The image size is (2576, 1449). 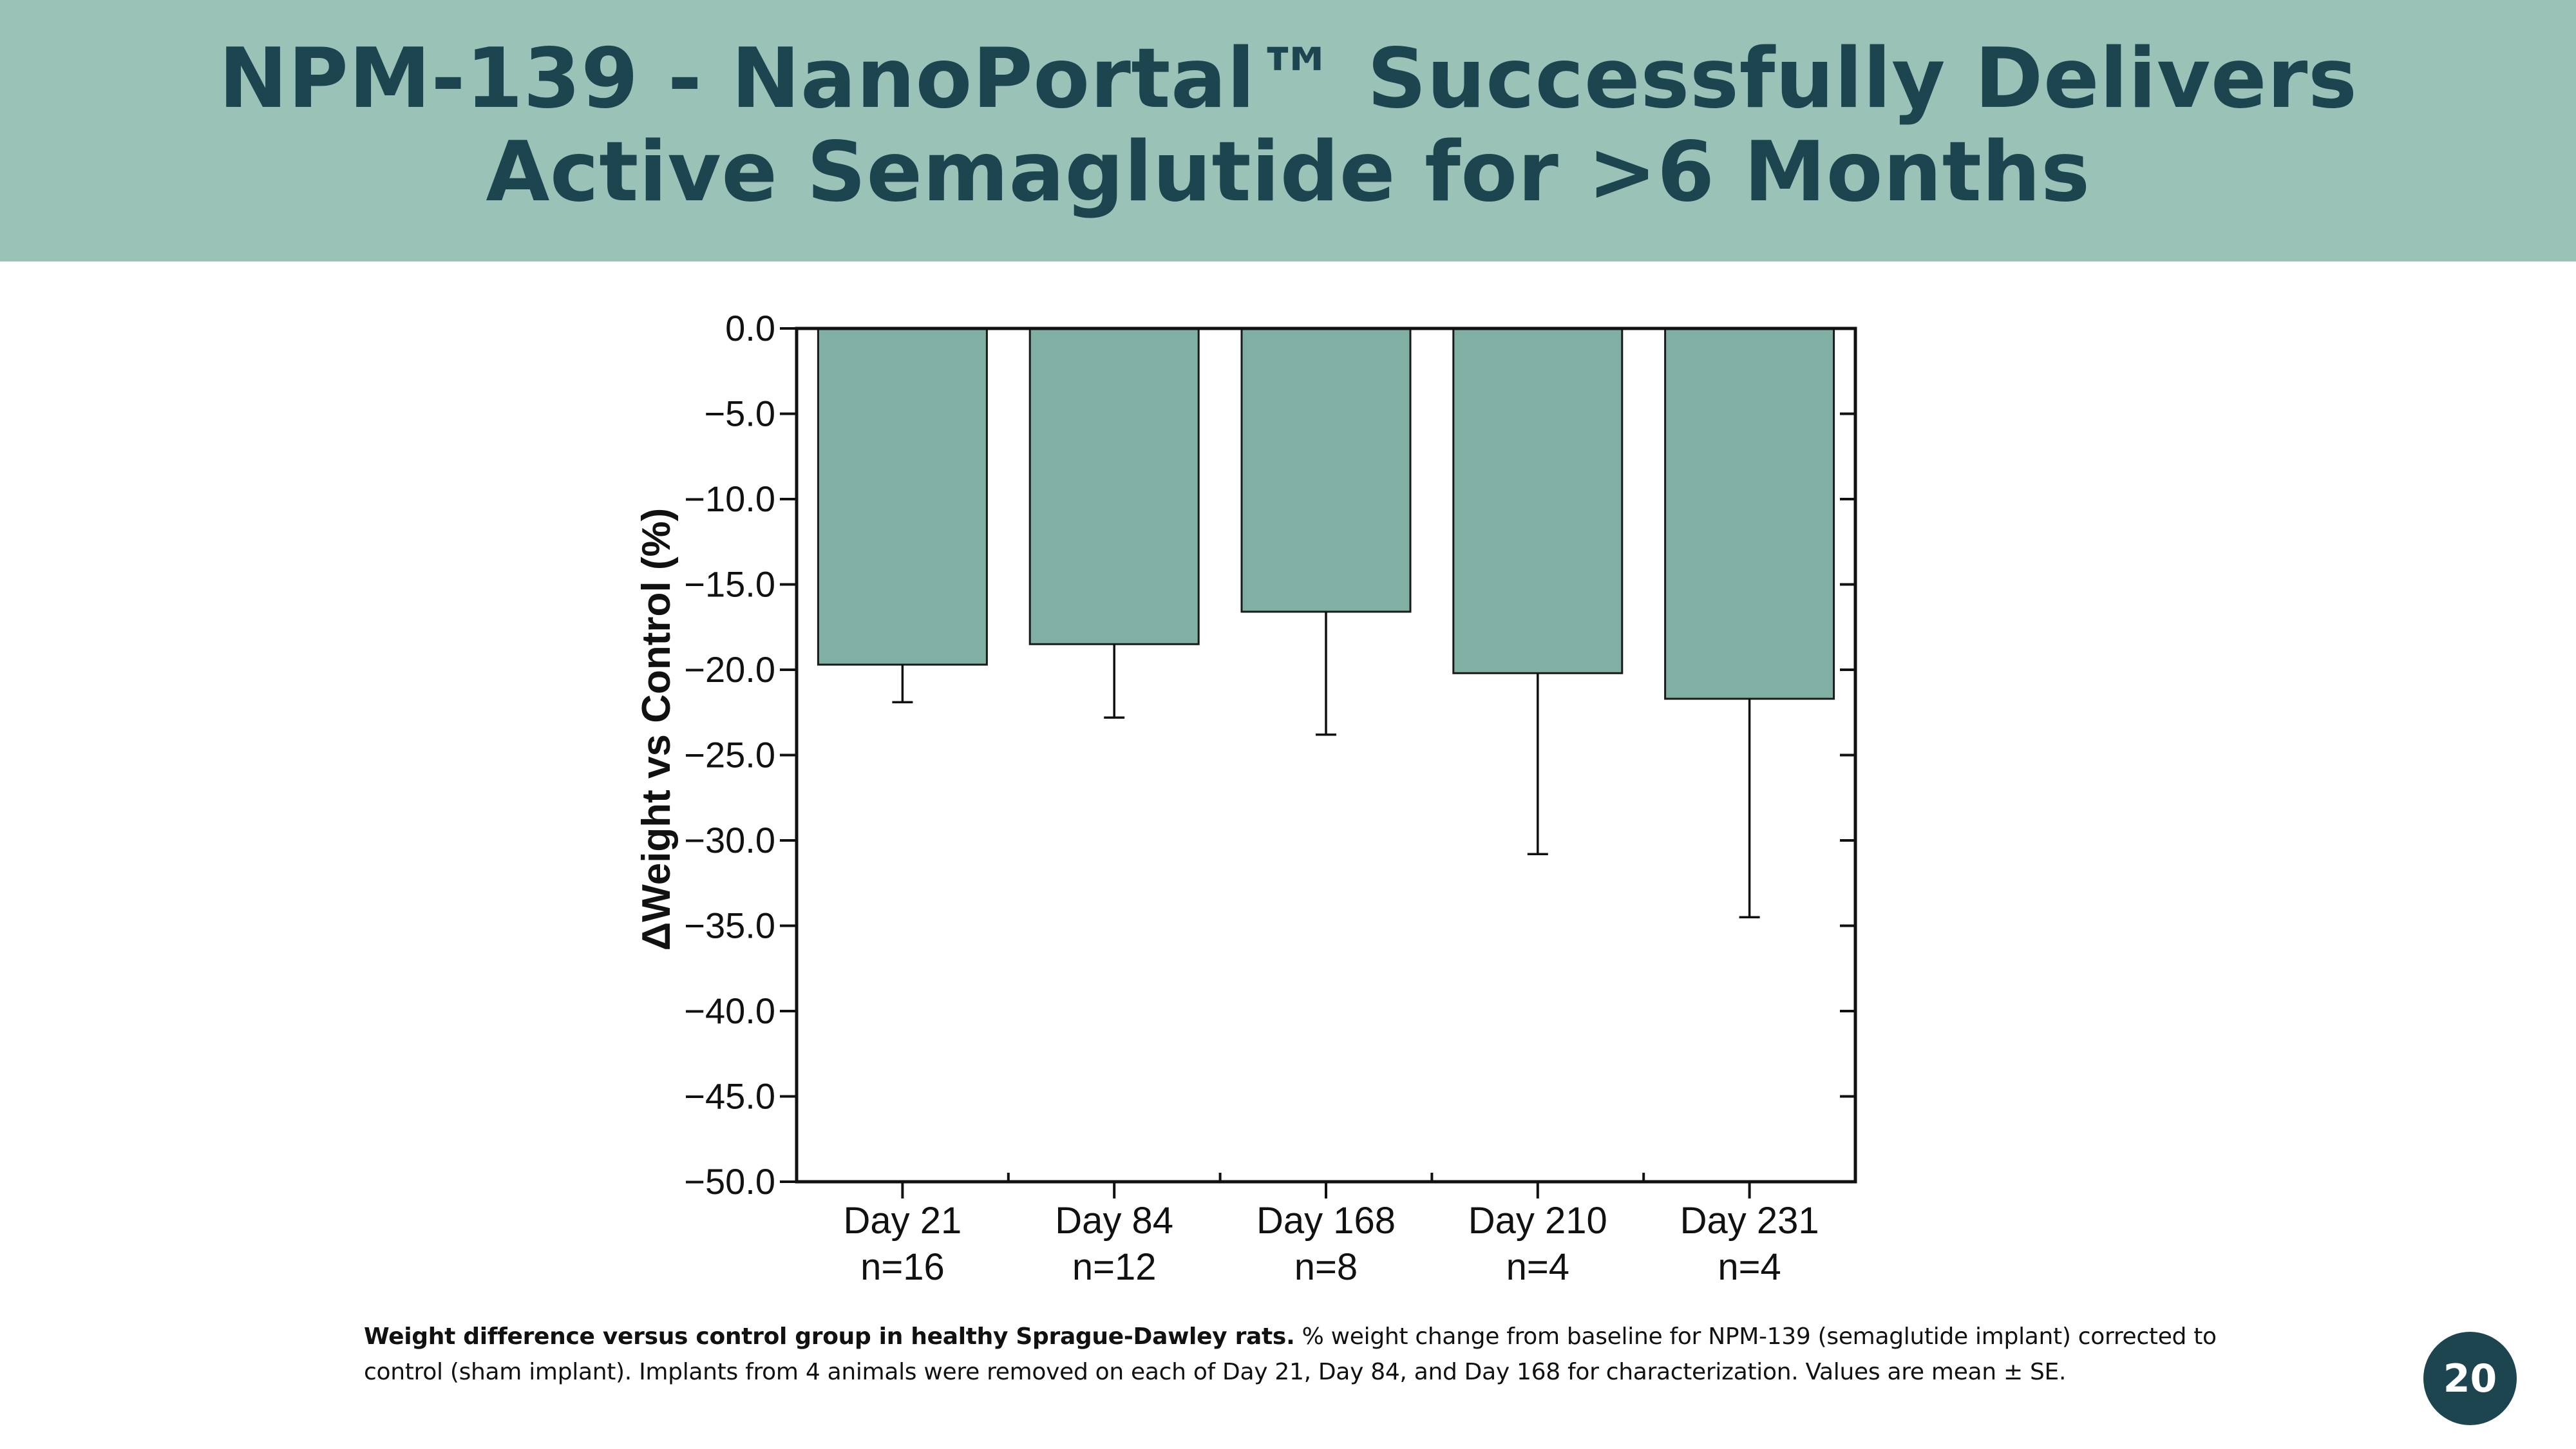 I want to click on x-tick-label-1: Day 21, so click(x=903, y=1221).